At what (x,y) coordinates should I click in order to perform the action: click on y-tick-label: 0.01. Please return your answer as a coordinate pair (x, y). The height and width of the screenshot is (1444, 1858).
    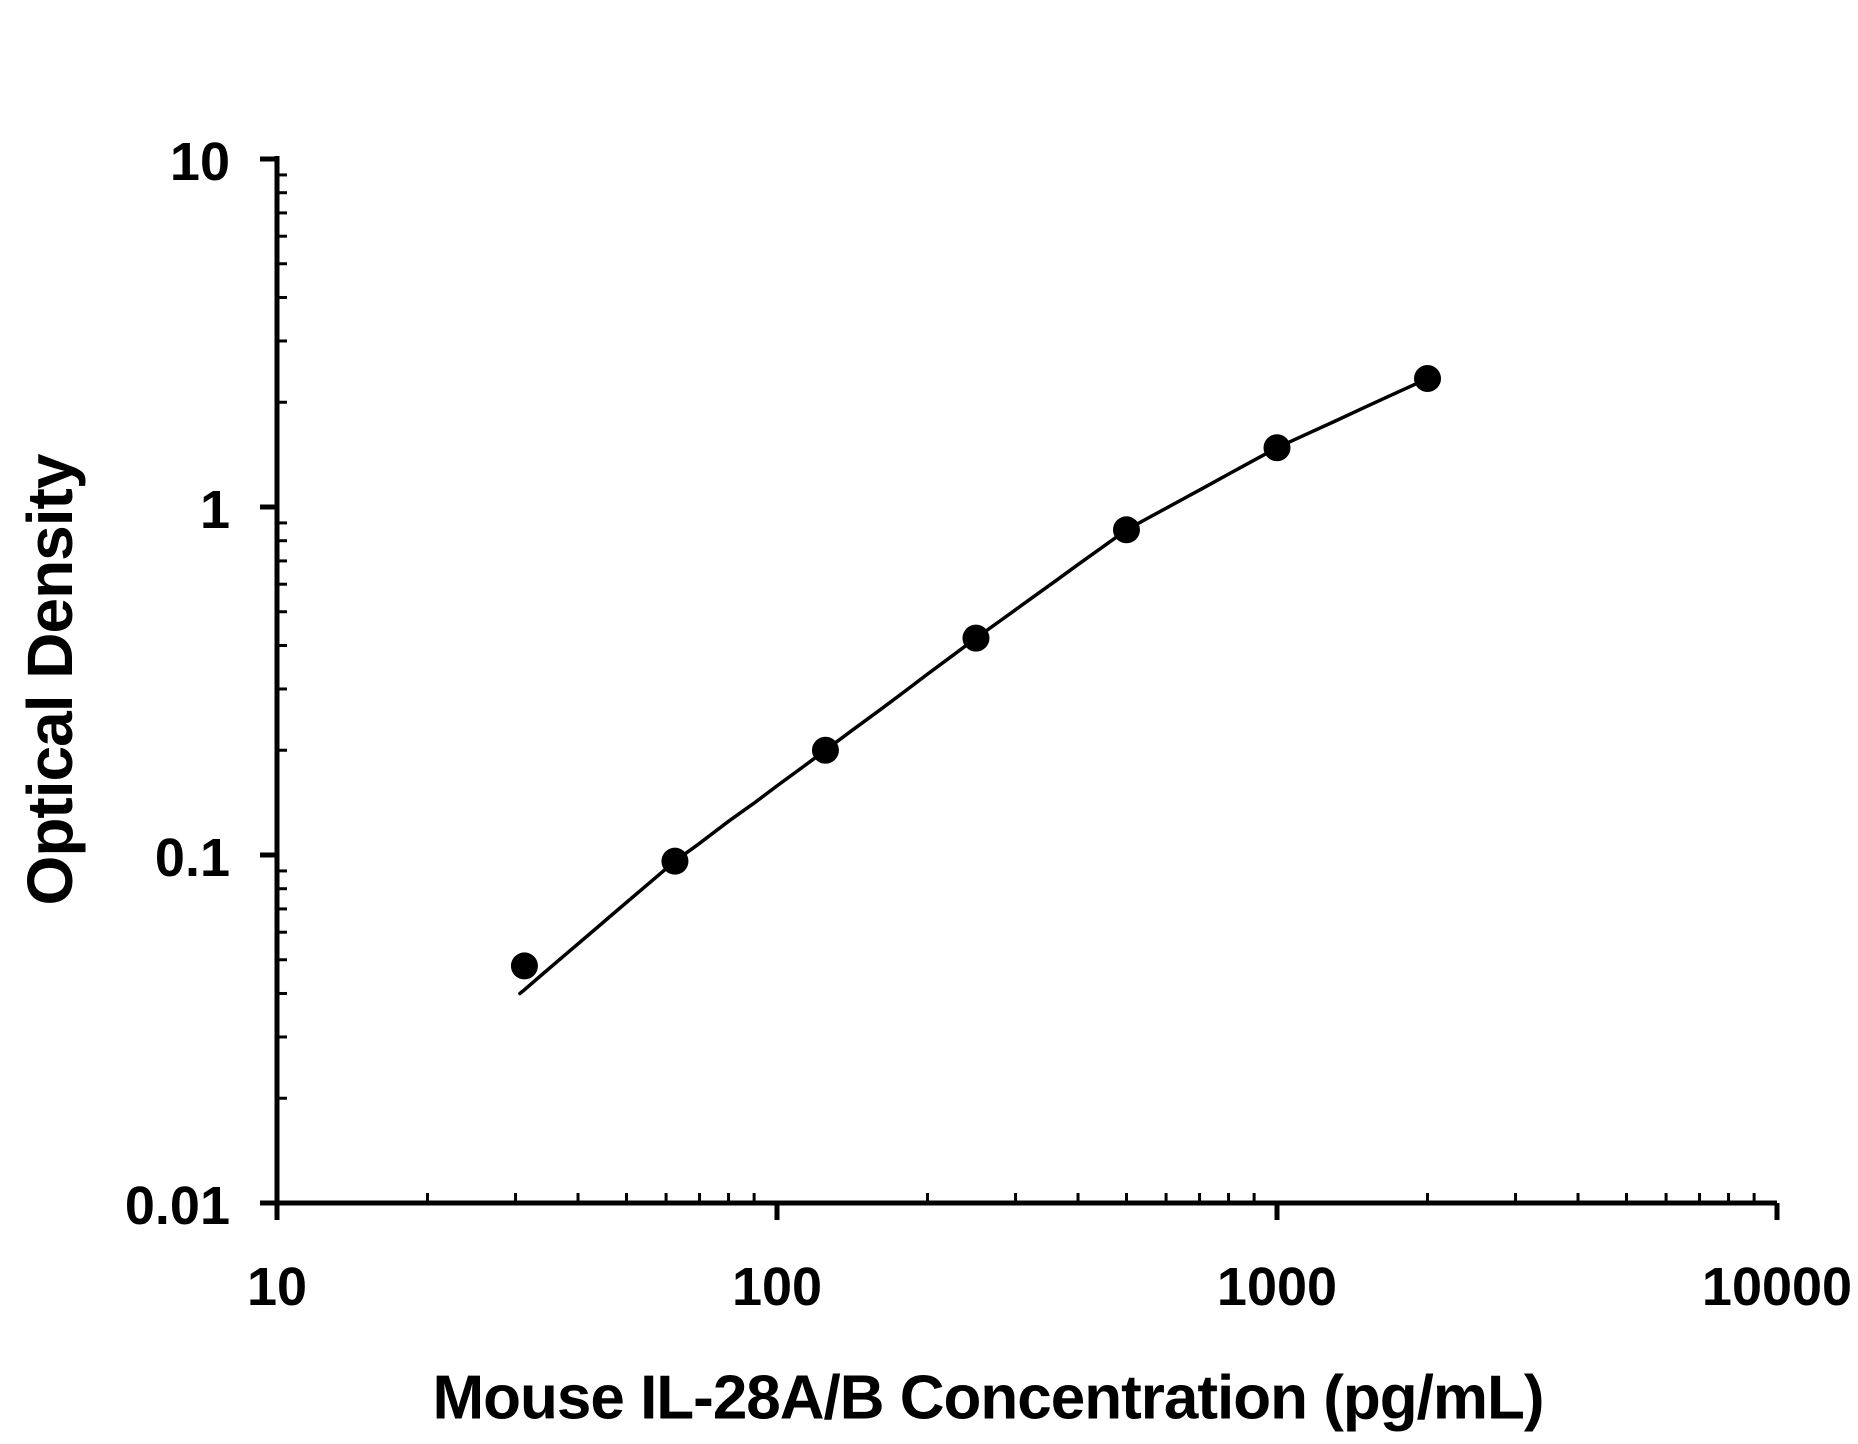
    Looking at the image, I should click on (177, 1206).